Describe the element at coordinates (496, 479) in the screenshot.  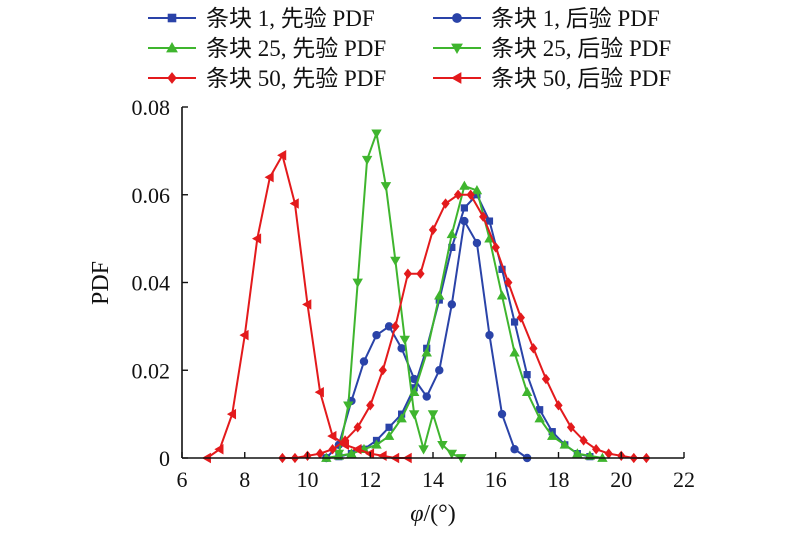
I see `x-tick-label: 16` at that location.